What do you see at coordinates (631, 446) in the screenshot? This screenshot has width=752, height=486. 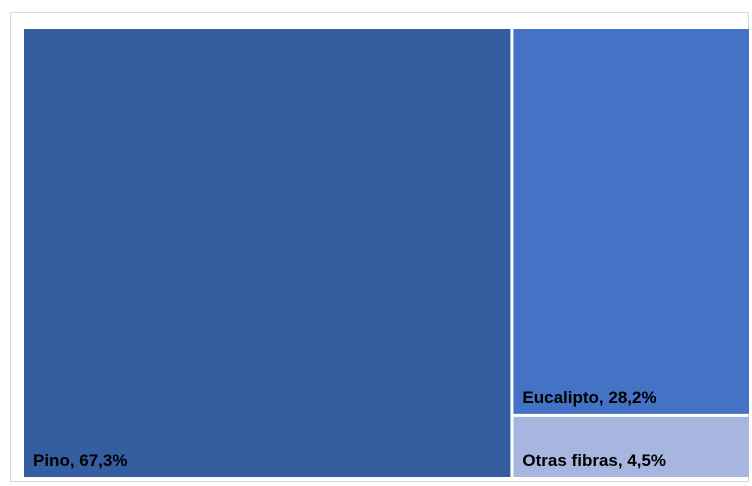 I see `treemap-tile-otras-fibras` at bounding box center [631, 446].